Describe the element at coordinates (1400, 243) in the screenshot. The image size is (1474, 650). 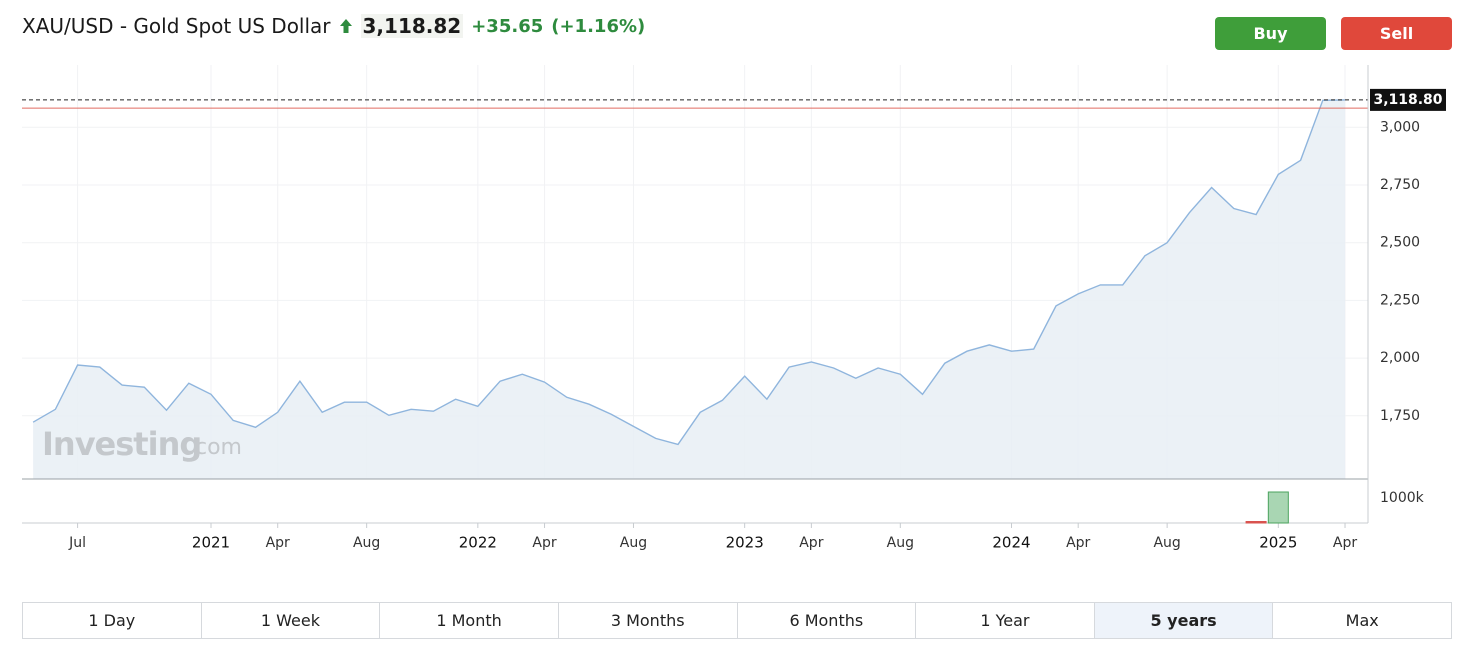
I see `y-tick-label: 2,500` at that location.